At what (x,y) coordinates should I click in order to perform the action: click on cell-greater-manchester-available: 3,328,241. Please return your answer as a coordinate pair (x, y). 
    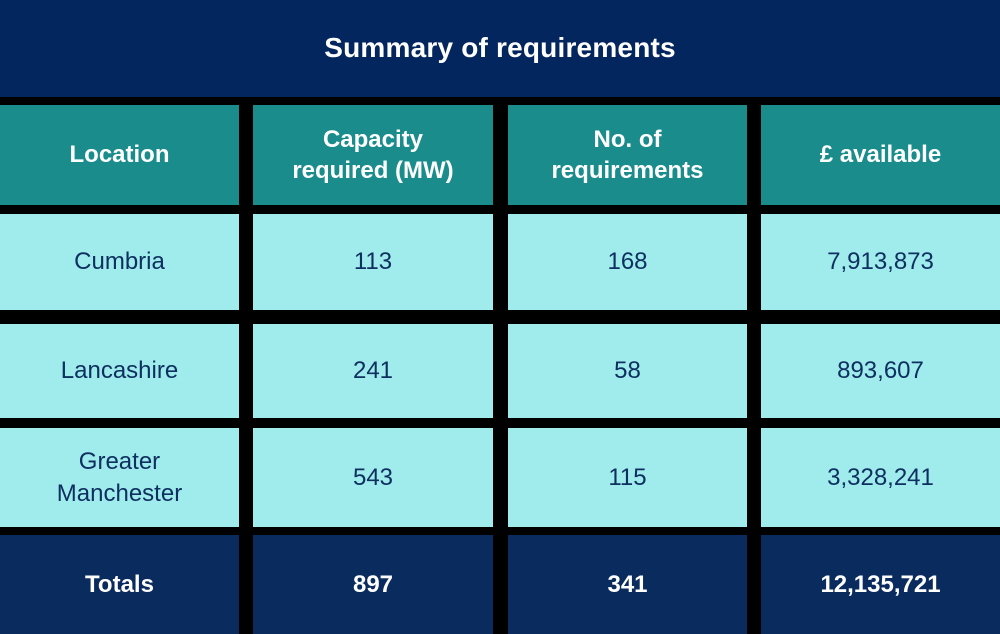
    Looking at the image, I should click on (880, 477).